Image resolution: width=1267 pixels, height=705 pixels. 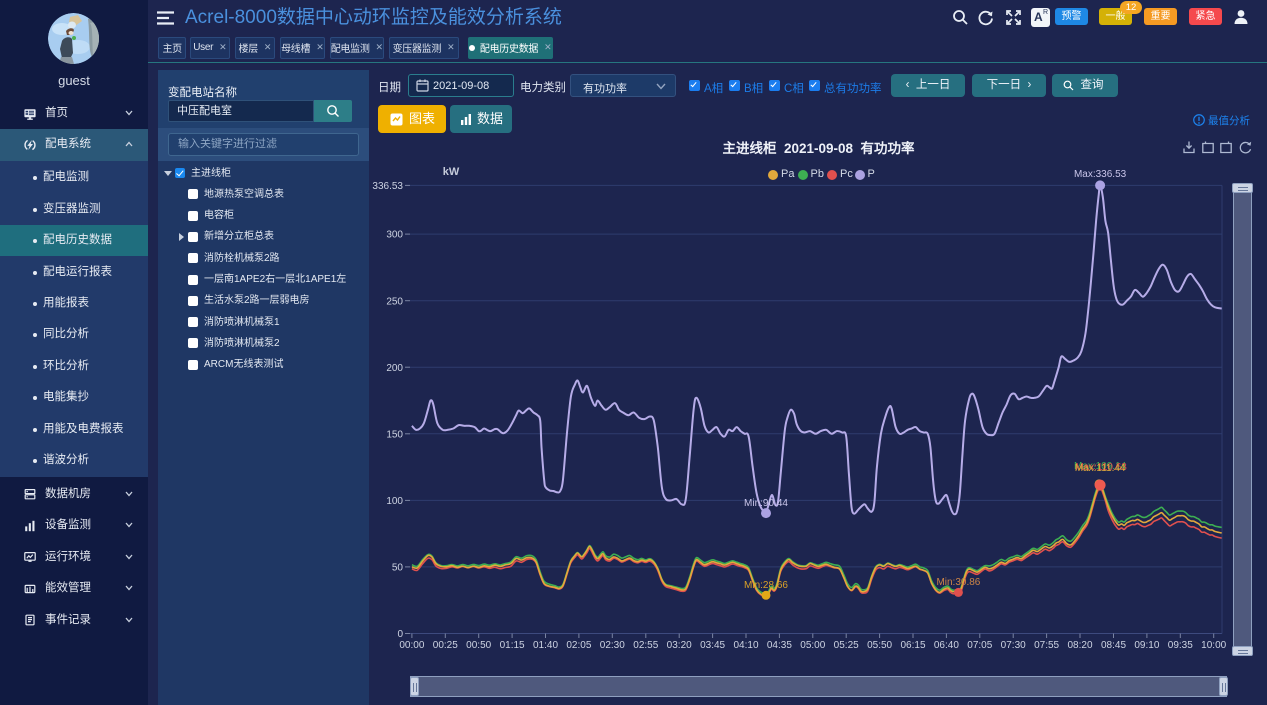 I want to click on svg-text: Min:30.86, so click(x=958, y=582).